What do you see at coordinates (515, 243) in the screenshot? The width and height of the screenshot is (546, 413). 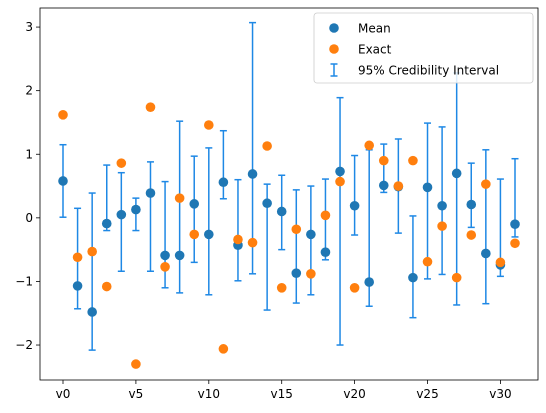 I see `exact-point-v31` at bounding box center [515, 243].